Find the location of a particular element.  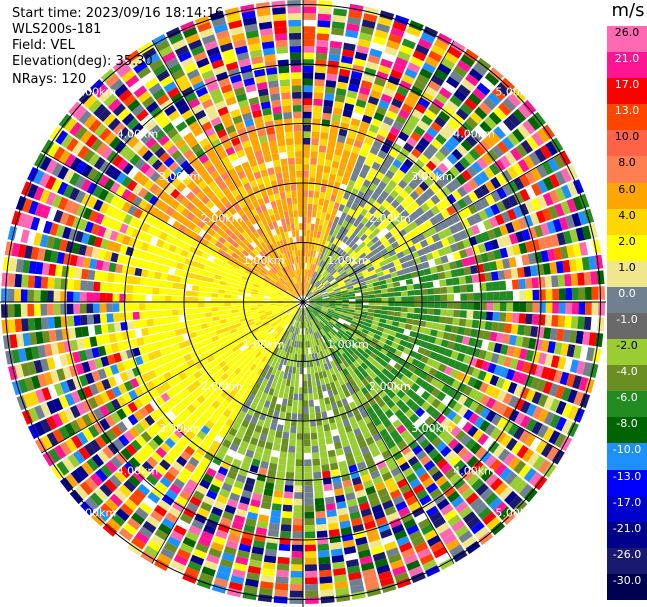

colorbar-cell: -2.0 is located at coordinates (627, 352).